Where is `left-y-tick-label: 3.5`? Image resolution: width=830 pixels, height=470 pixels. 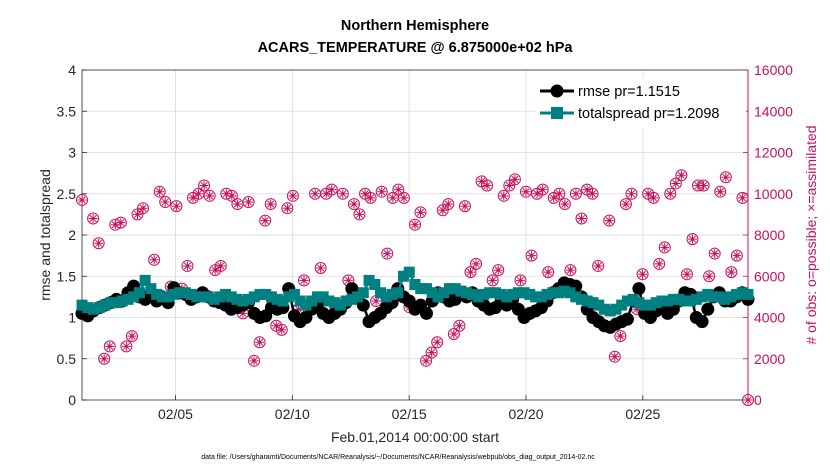 left-y-tick-label: 3.5 is located at coordinates (67, 111).